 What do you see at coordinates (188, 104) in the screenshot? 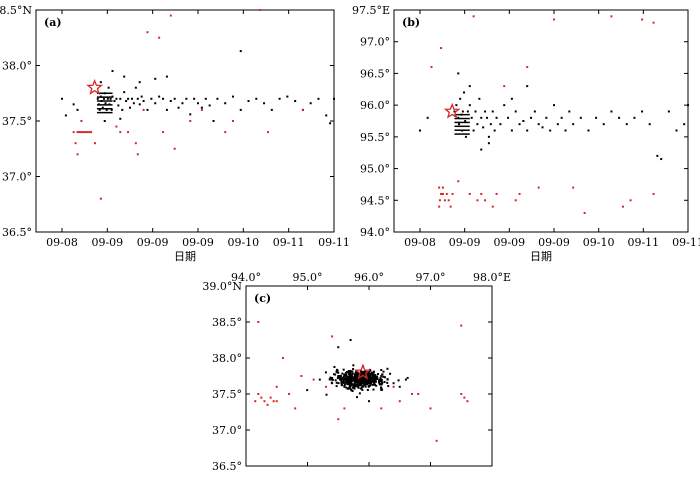
I see `series-red` at bounding box center [188, 104].